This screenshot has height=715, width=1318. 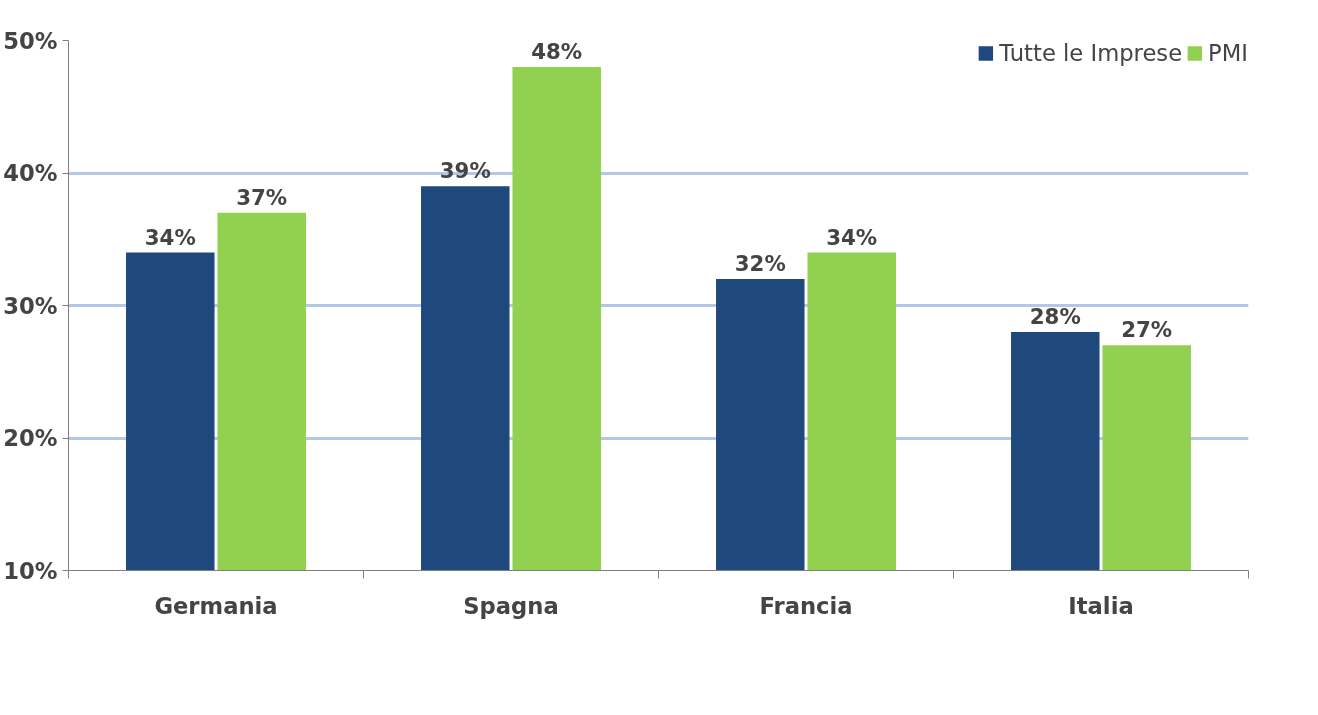 I want to click on x-tick-label: Francia, so click(x=806, y=605).